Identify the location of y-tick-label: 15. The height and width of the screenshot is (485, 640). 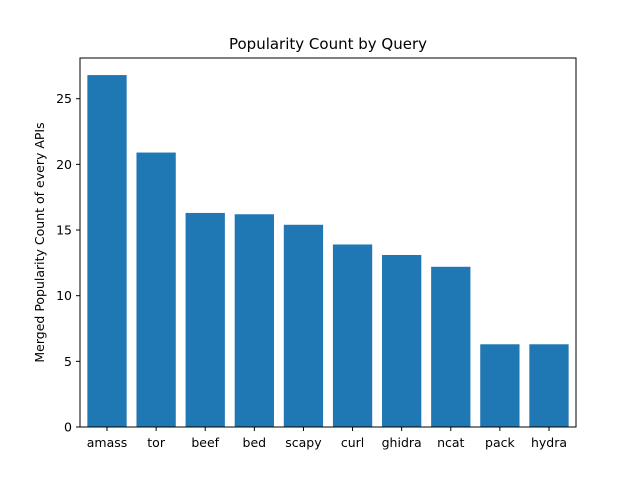
(64, 230).